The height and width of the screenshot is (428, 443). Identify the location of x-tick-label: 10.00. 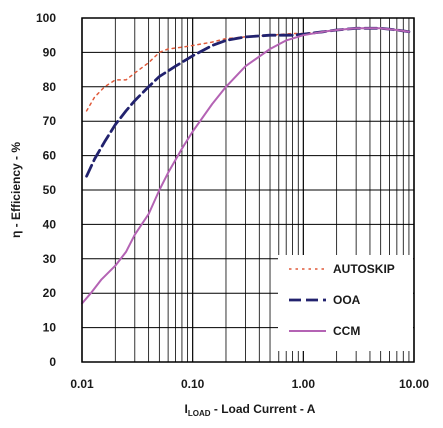
(414, 384).